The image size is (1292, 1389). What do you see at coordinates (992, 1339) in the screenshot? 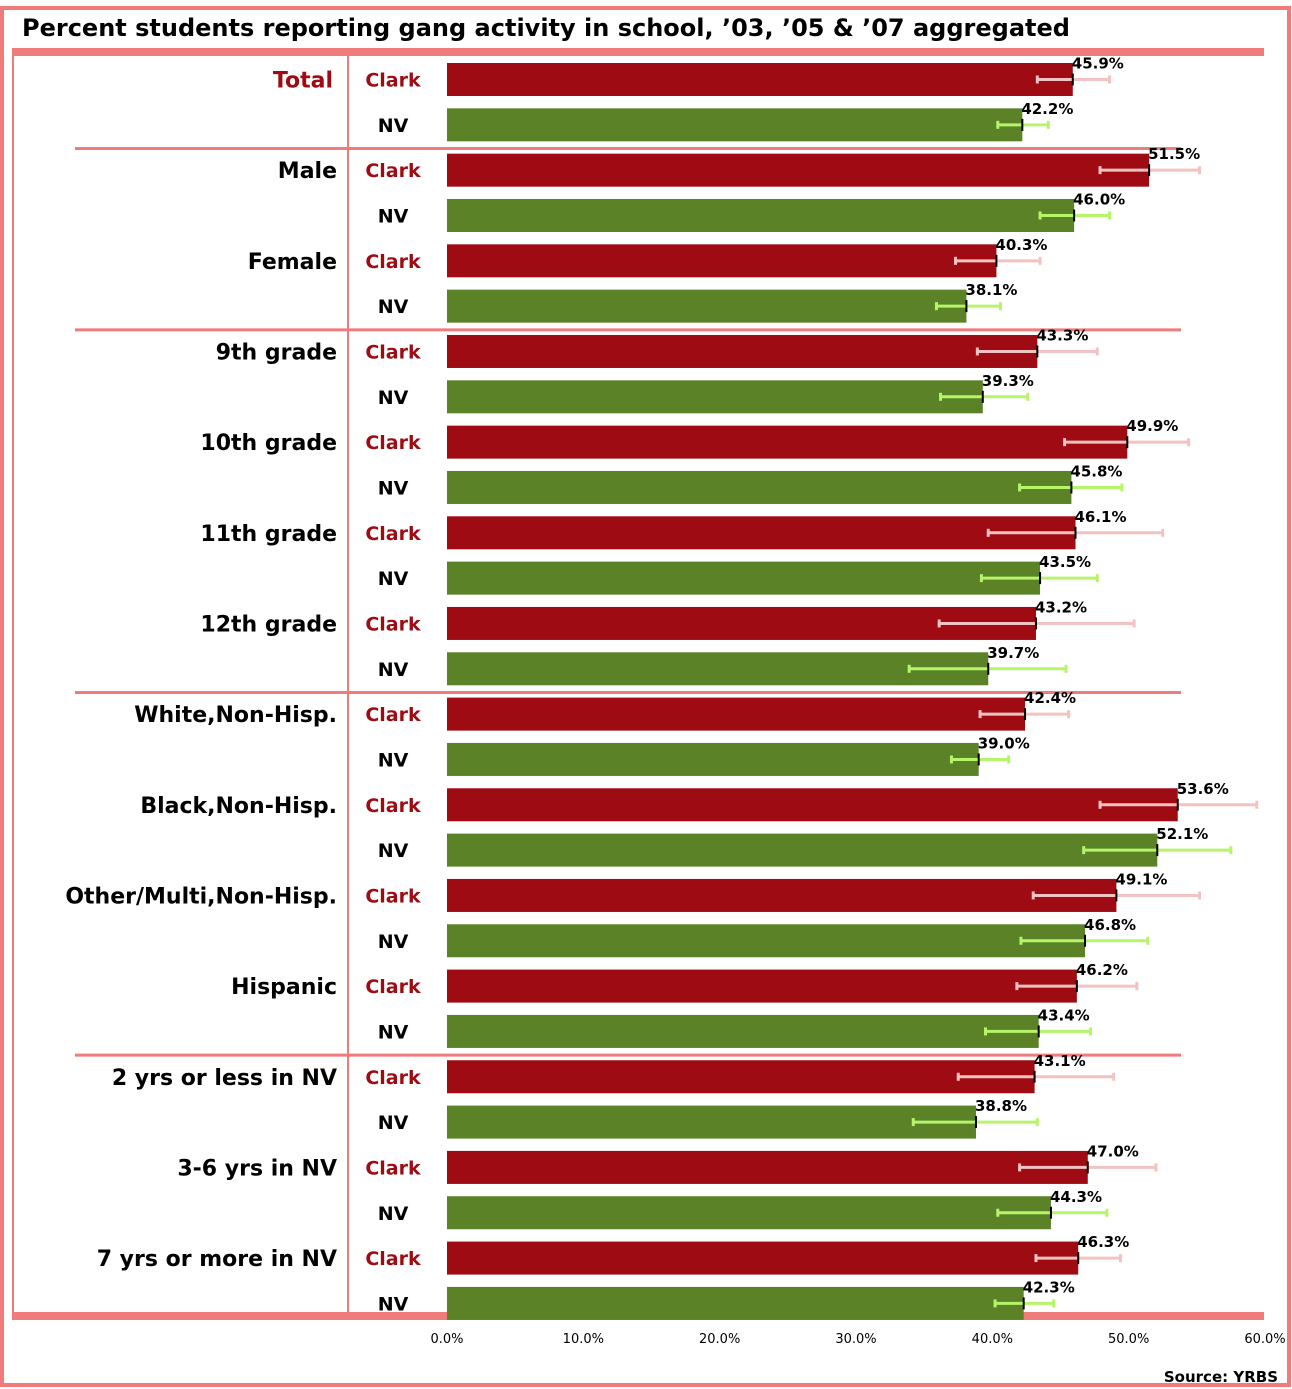
I see `x-tick-label: 40.0%` at bounding box center [992, 1339].